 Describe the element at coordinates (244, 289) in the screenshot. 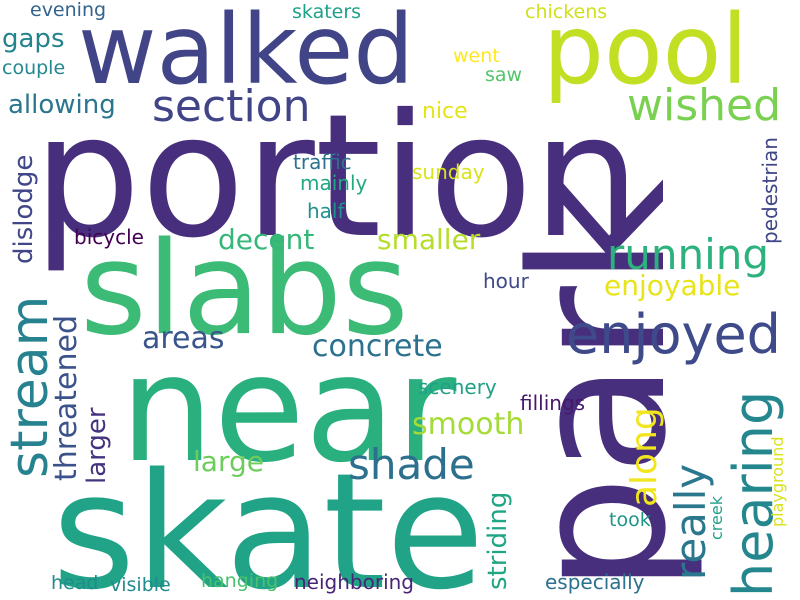

I see `word-slabs: slabs` at that location.